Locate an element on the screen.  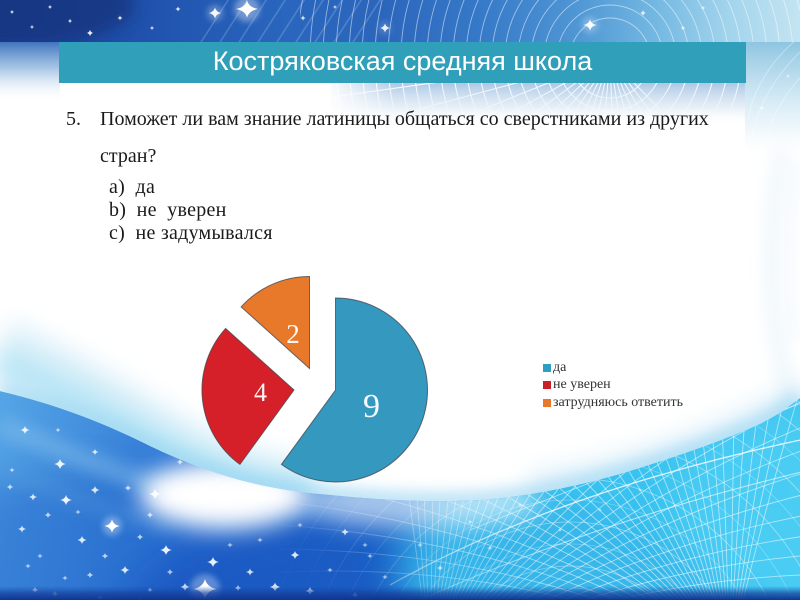
svg-text: 4 is located at coordinates (260, 392).